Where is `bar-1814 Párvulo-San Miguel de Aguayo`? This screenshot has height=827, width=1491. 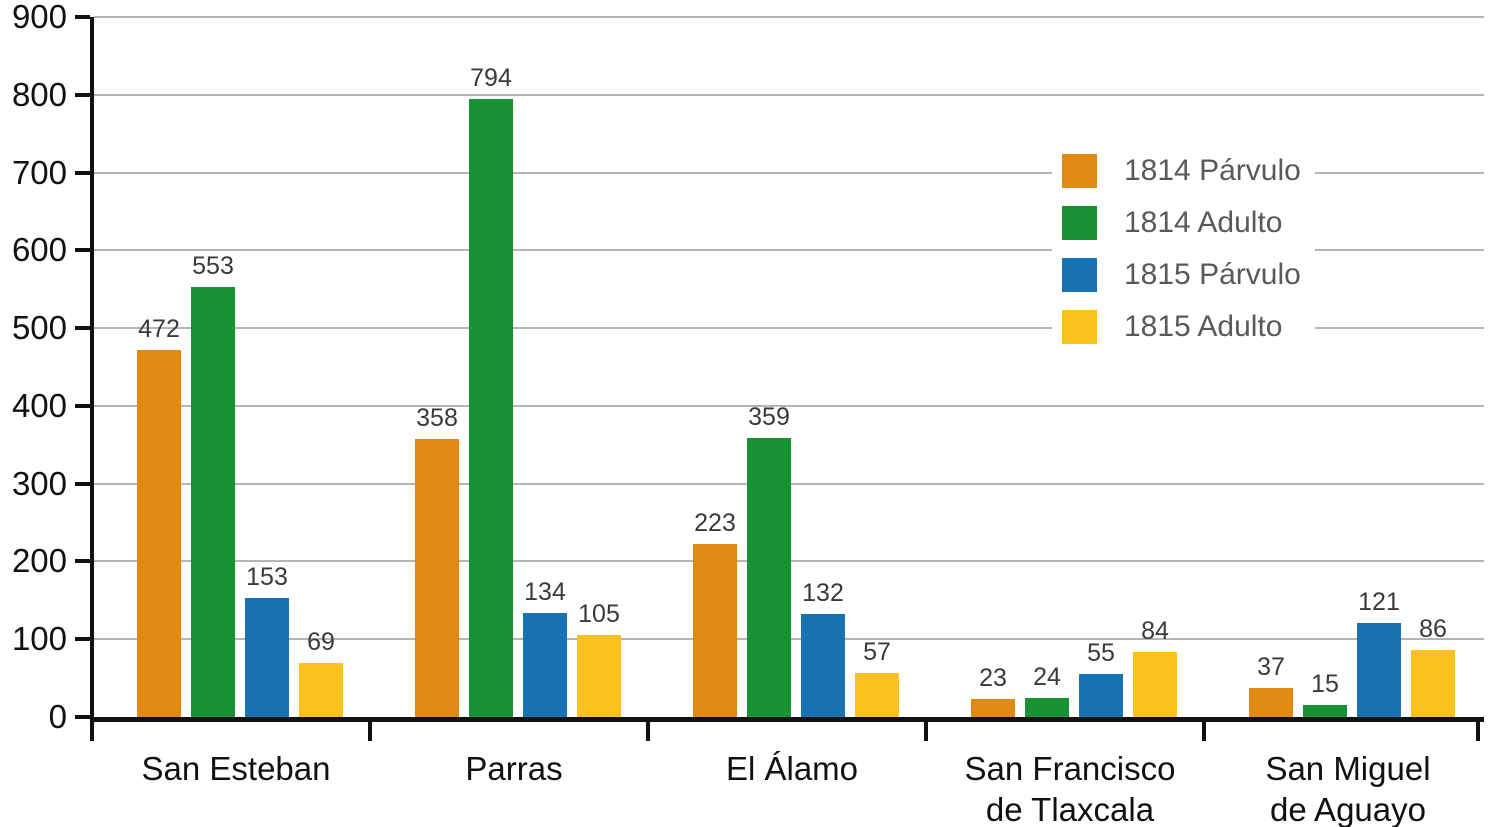 bar-1814 Párvulo-San Miguel de Aguayo is located at coordinates (1271, 702).